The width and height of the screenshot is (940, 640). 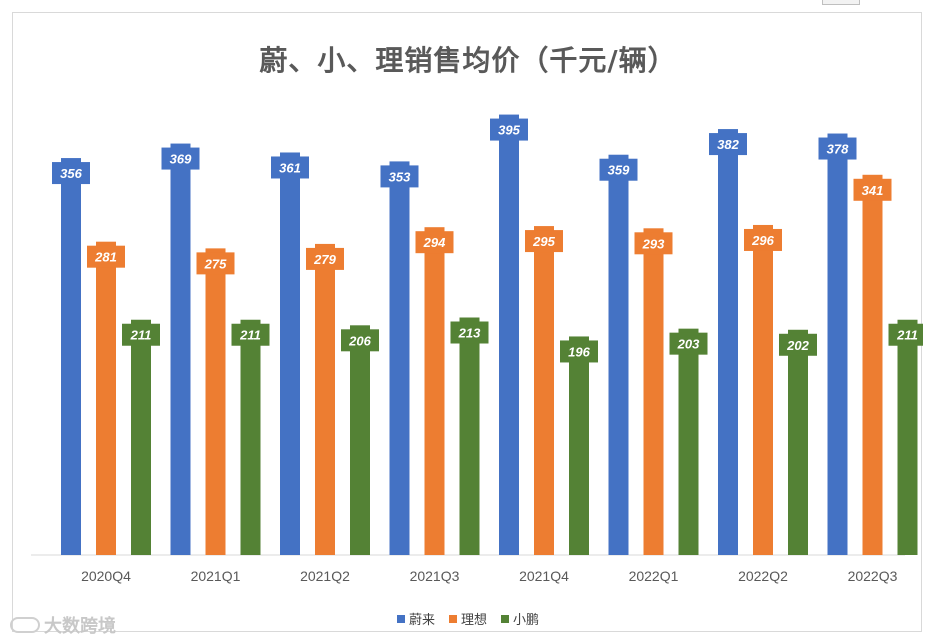 I want to click on data-label: 353, so click(x=400, y=176).